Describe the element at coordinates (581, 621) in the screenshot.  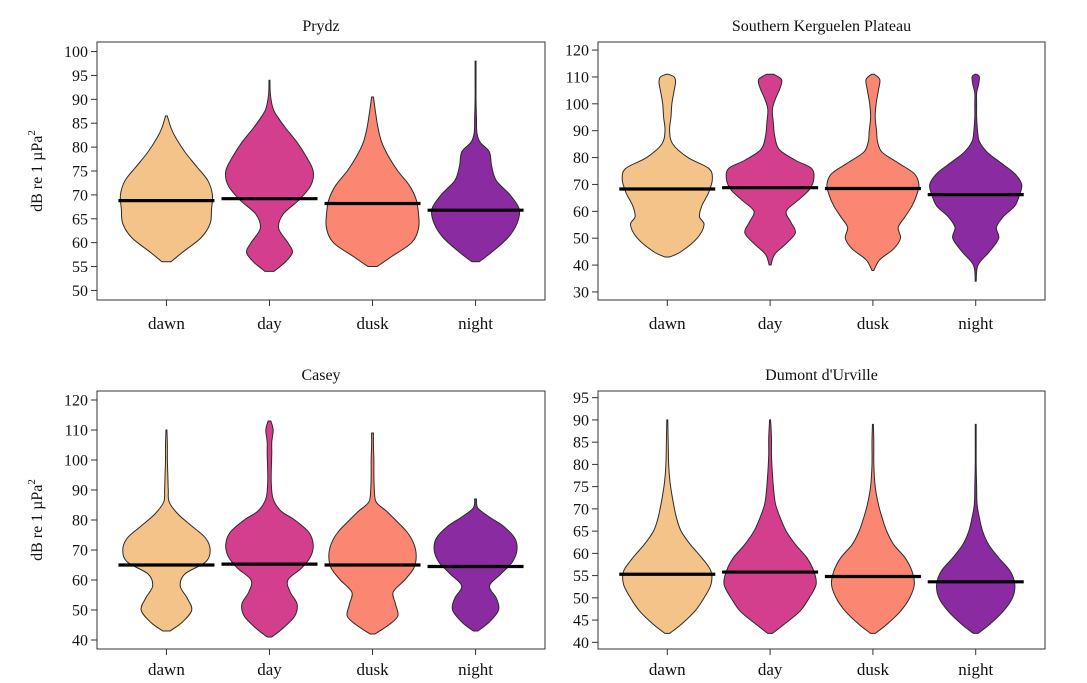
I see `y-tick-label: 45` at that location.